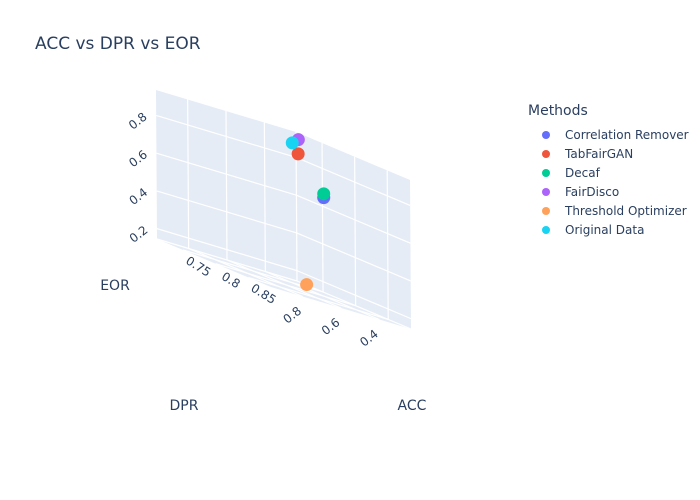 The width and height of the screenshot is (700, 500). Describe the element at coordinates (331, 326) in the screenshot. I see `y-tick-label: 0.6` at that location.